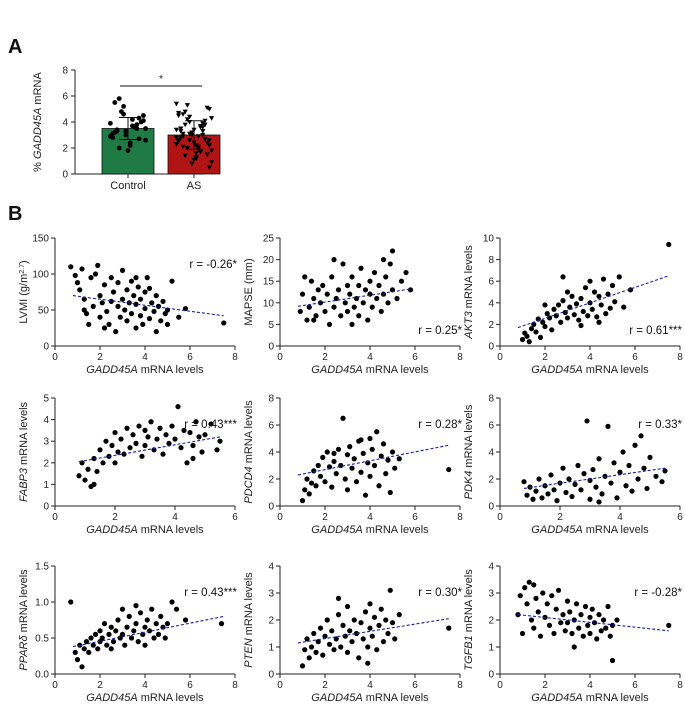 The width and height of the screenshot is (685, 716). What do you see at coordinates (42, 675) in the screenshot?
I see `y-tick-label: 0.0` at bounding box center [42, 675].